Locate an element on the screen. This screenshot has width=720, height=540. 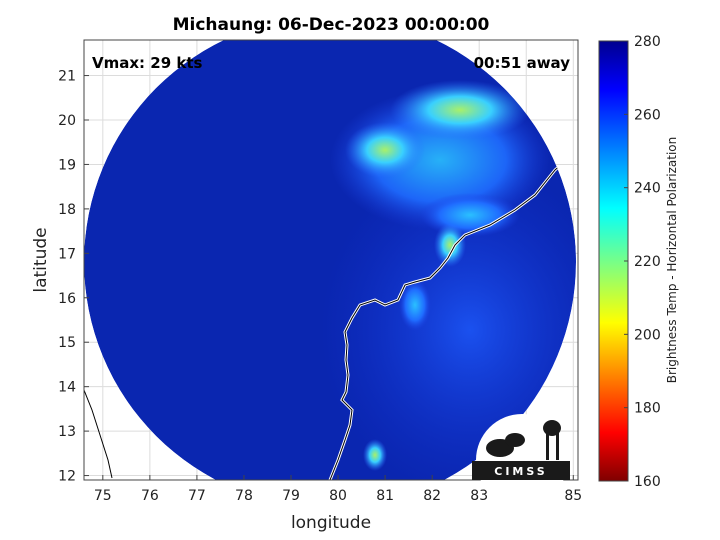
x-tick-label: 85 is located at coordinates (573, 496).